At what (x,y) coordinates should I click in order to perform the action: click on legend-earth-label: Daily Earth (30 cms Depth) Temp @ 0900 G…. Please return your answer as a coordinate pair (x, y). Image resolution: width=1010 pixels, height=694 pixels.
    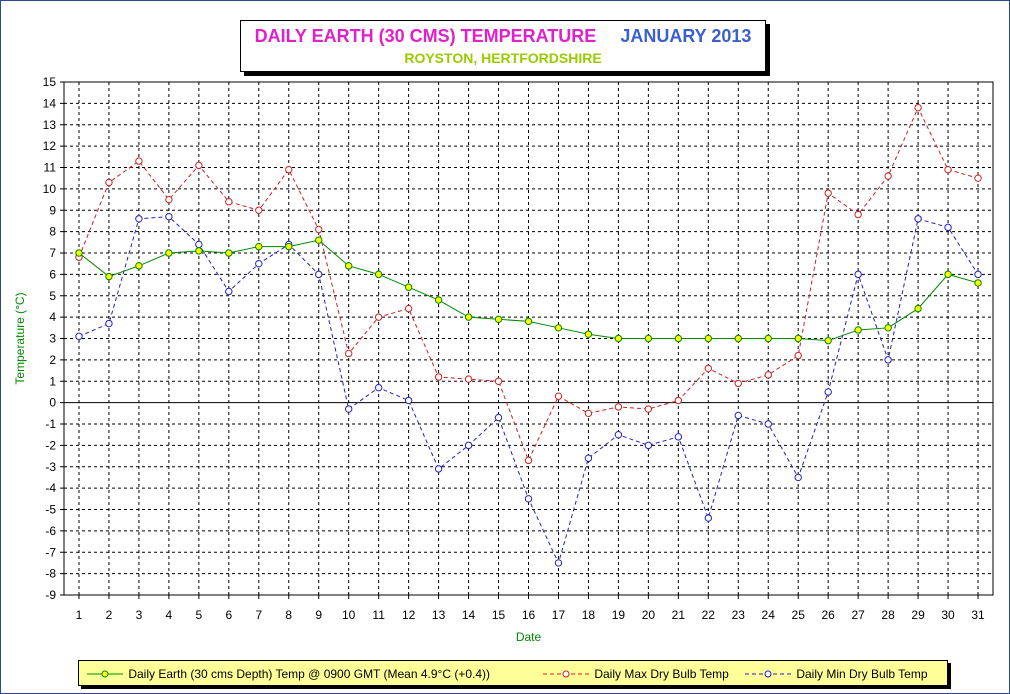
    Looking at the image, I should click on (309, 673).